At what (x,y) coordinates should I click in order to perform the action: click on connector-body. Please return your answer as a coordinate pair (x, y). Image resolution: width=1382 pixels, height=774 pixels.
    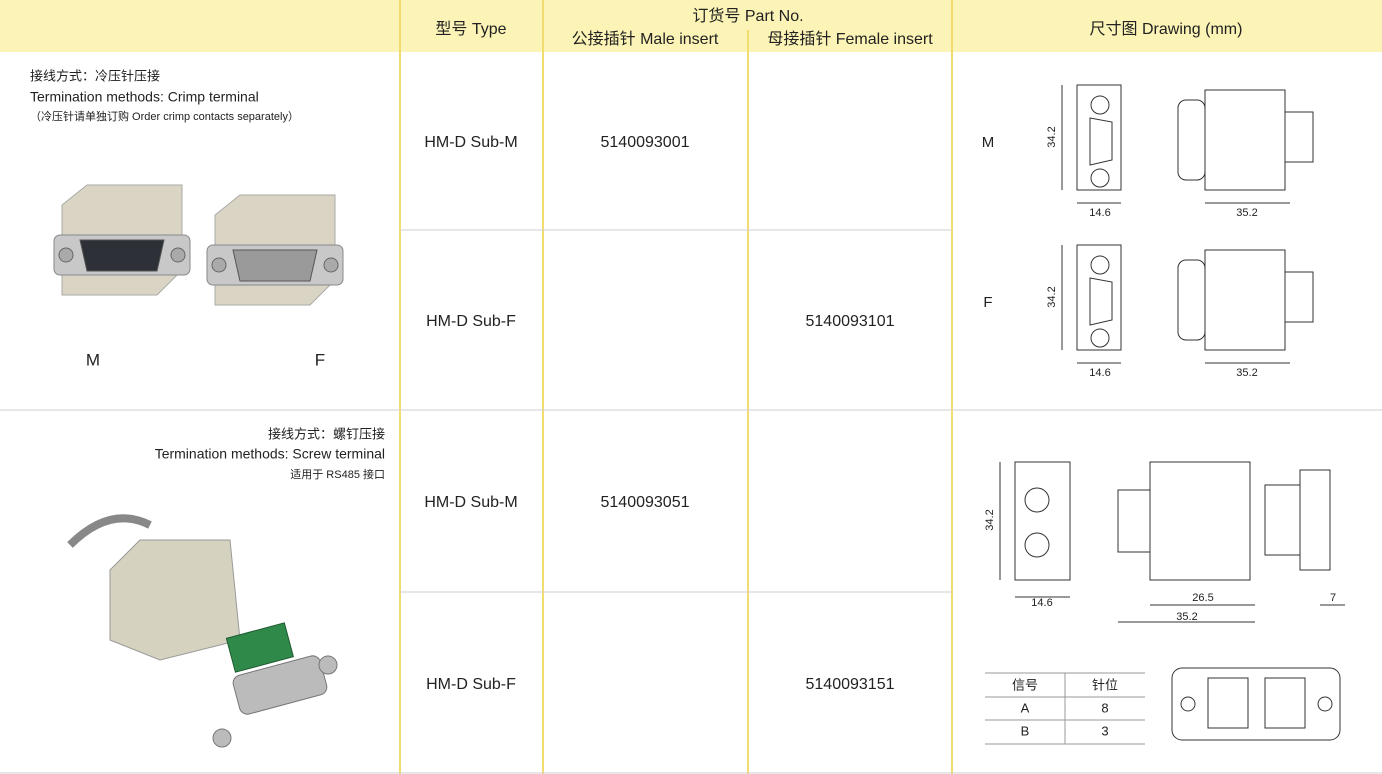
    Looking at the image, I should click on (175, 600).